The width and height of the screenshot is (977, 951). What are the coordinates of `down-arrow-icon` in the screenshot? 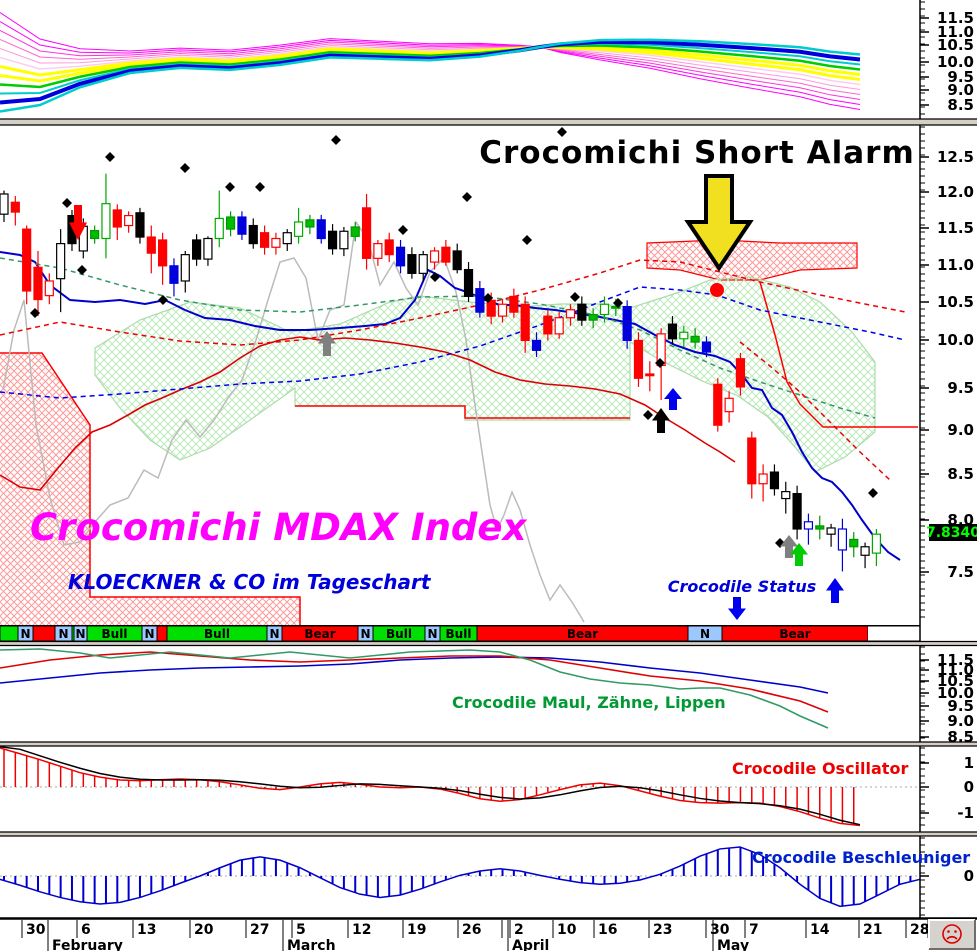 It's located at (737, 608).